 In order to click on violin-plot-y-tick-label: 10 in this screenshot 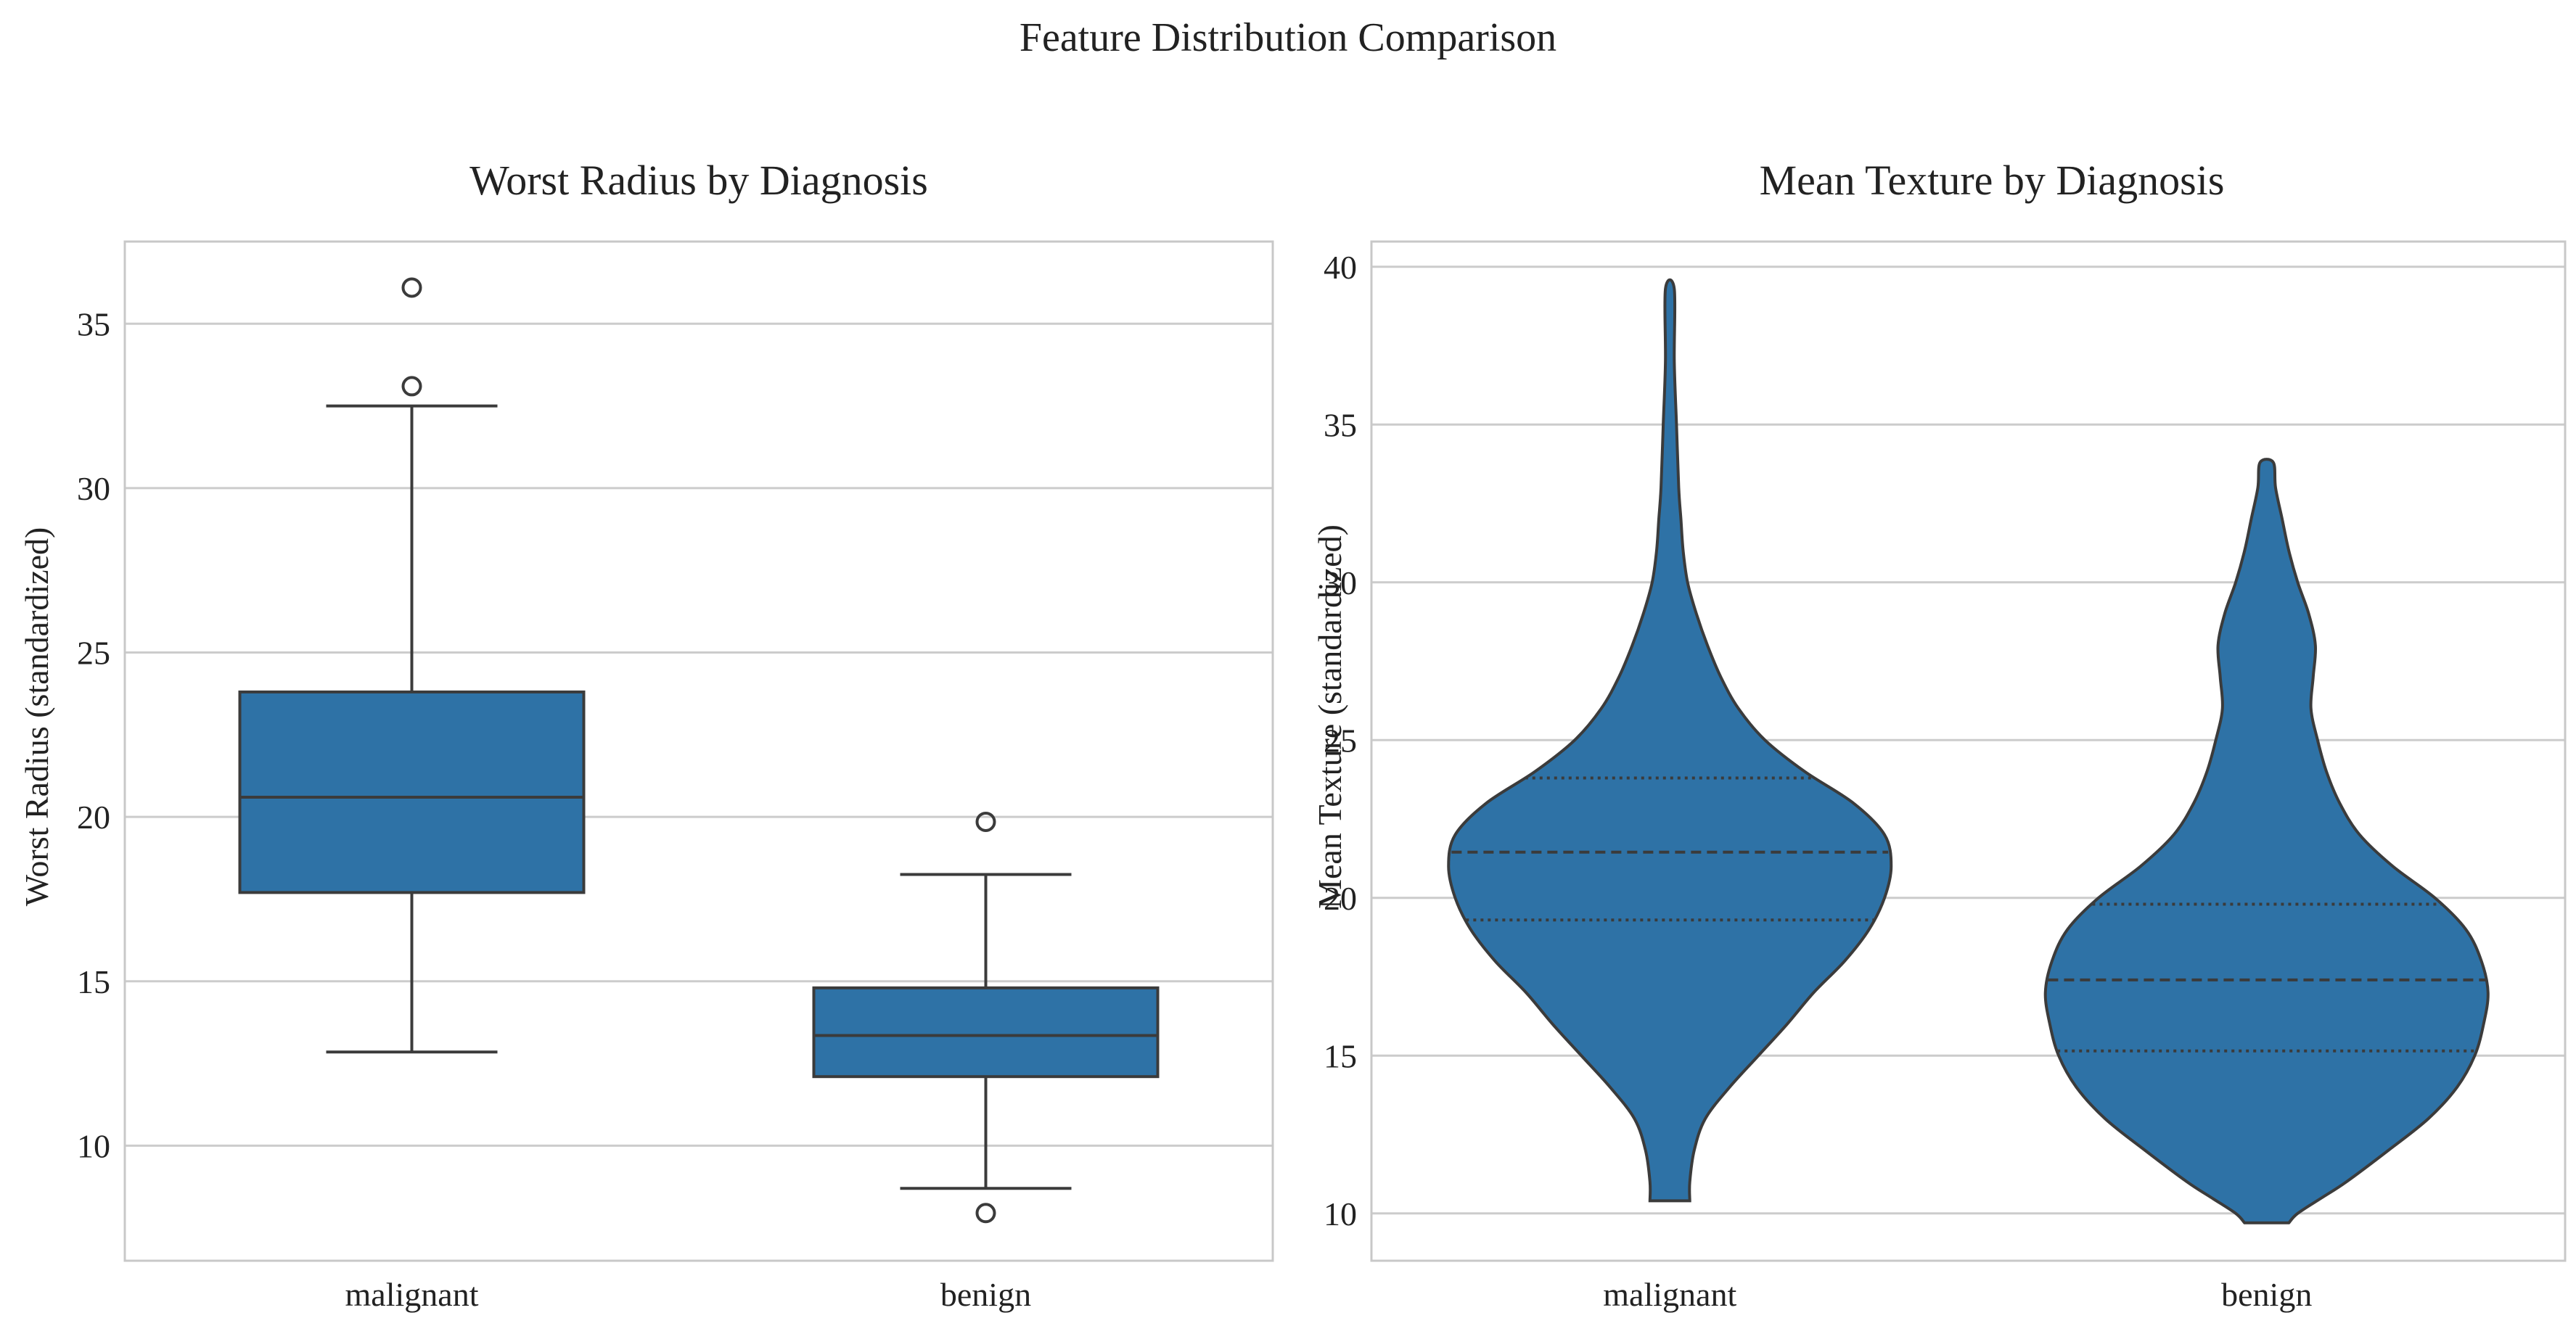, I will do `click(1340, 1213)`.